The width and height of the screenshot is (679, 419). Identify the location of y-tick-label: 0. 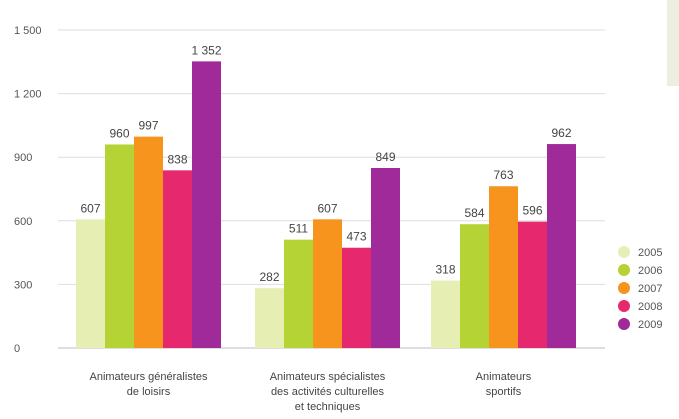
(17, 349).